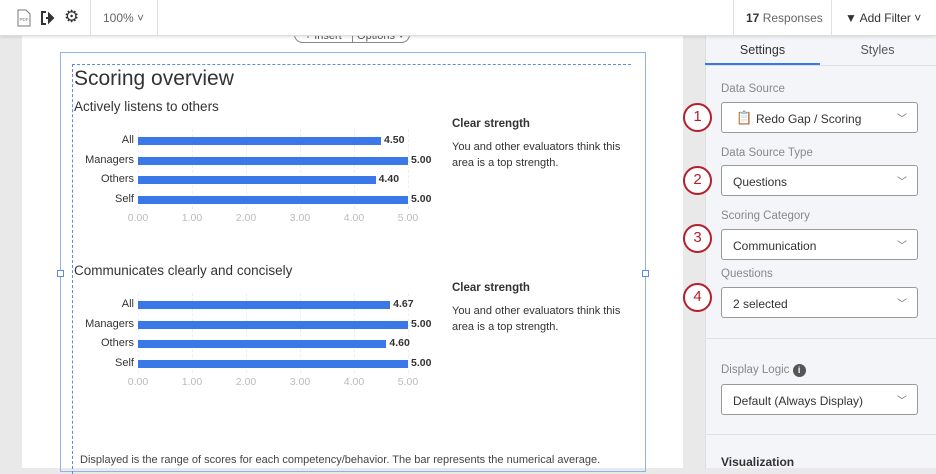 The height and width of the screenshot is (474, 936). I want to click on resize-handle-right, so click(645, 273).